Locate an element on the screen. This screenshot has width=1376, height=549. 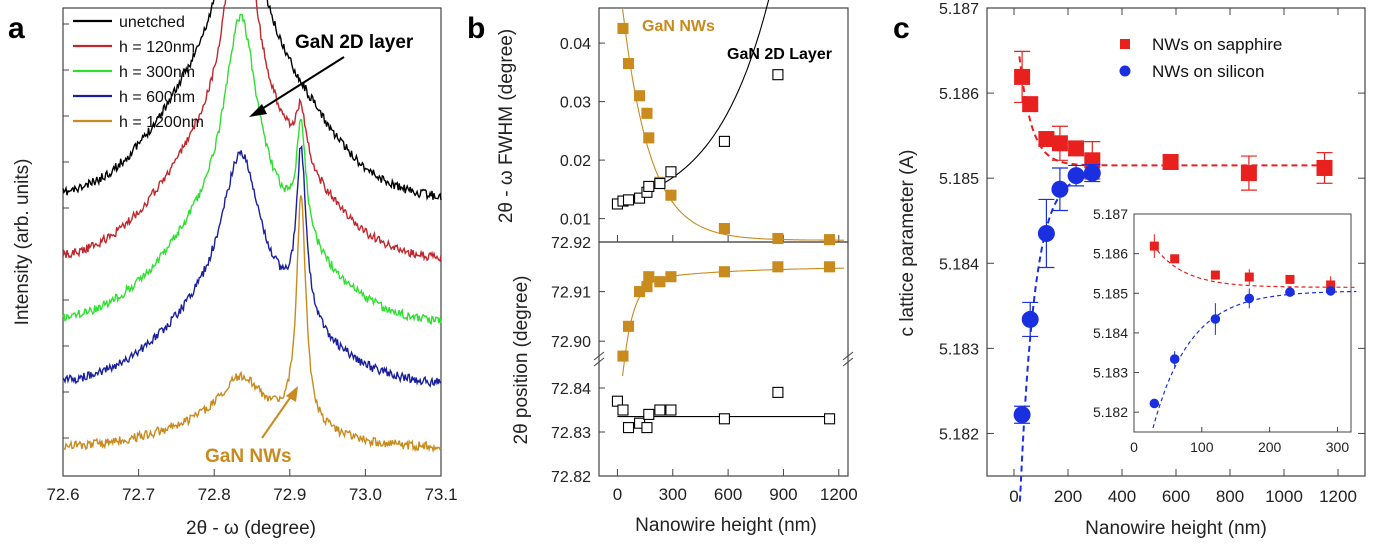
panel-a-letter: a is located at coordinates (16, 28).